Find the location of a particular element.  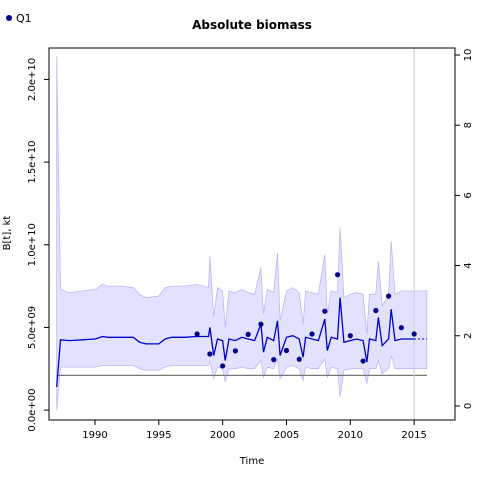

x-tick-label: 2005 is located at coordinates (286, 435).